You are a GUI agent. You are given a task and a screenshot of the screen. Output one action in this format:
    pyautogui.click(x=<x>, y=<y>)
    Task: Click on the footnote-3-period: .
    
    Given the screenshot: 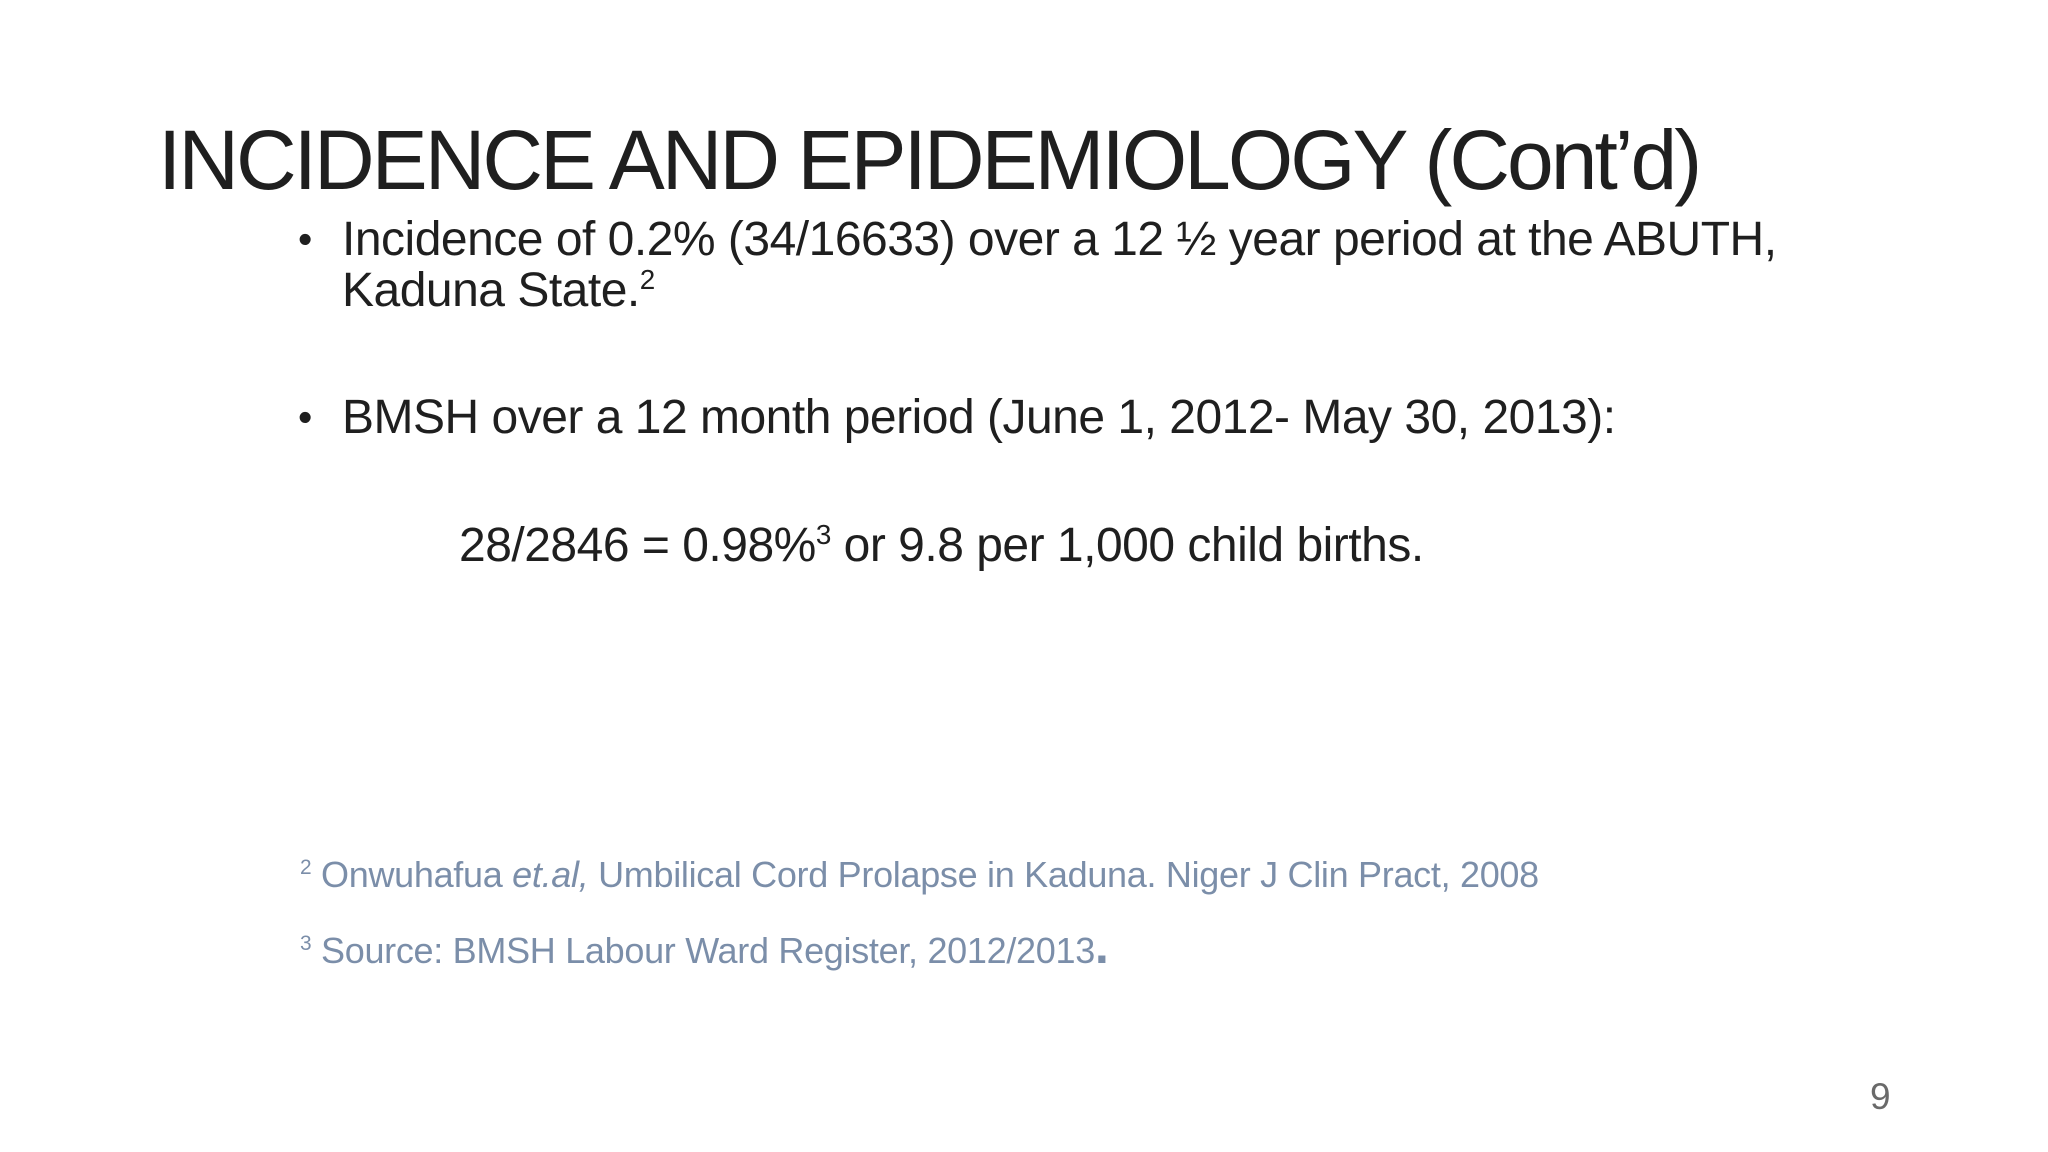 What is the action you would take?
    pyautogui.click(x=1101, y=945)
    